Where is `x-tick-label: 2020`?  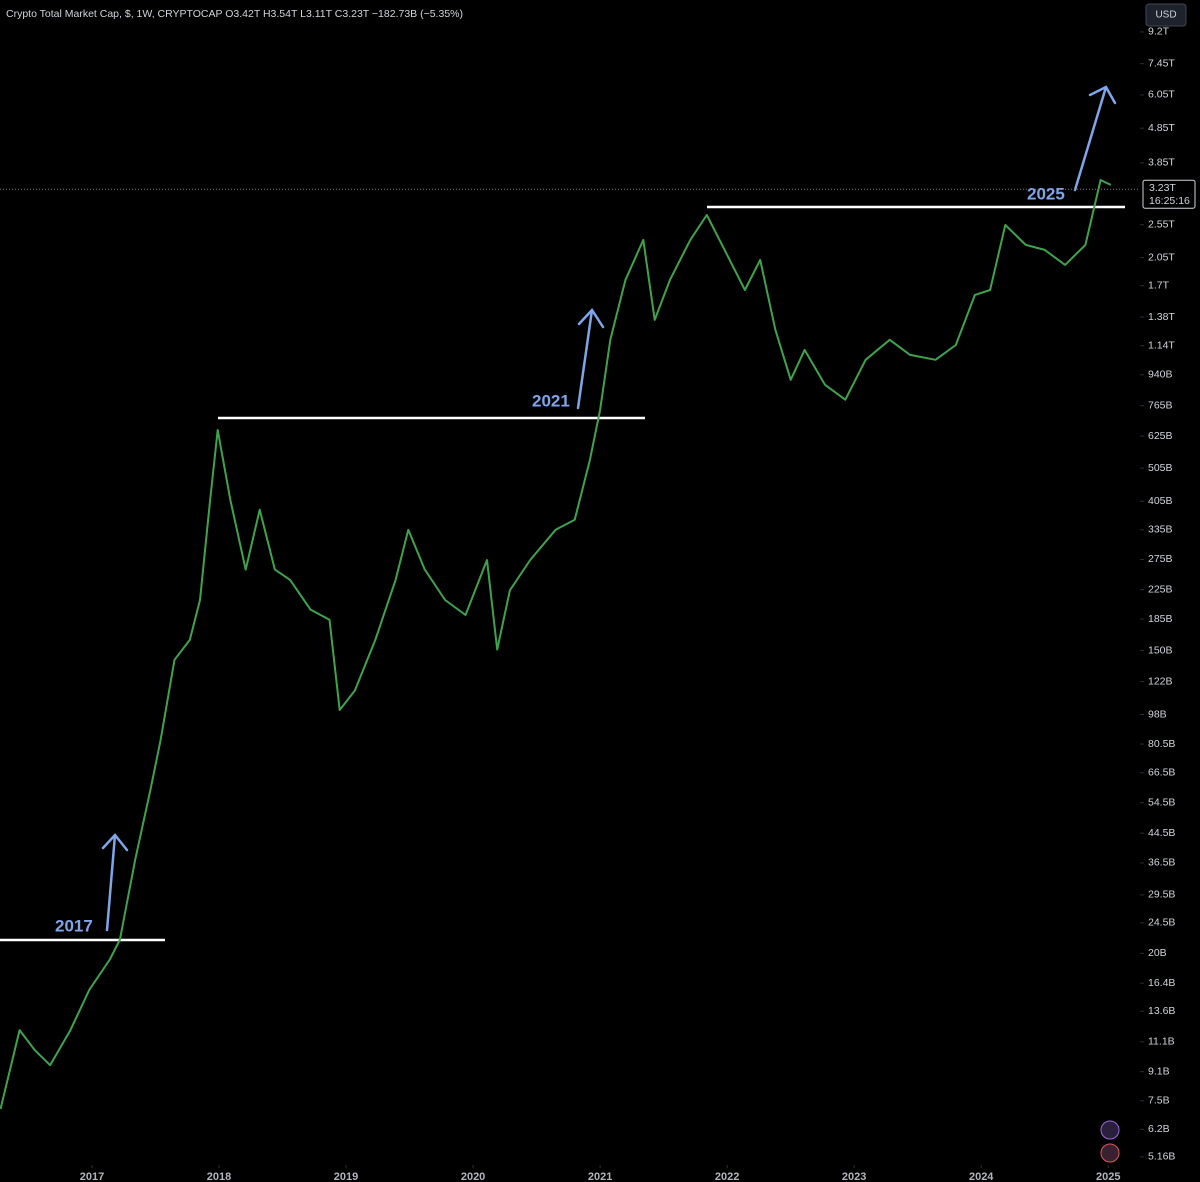
x-tick-label: 2020 is located at coordinates (473, 1176).